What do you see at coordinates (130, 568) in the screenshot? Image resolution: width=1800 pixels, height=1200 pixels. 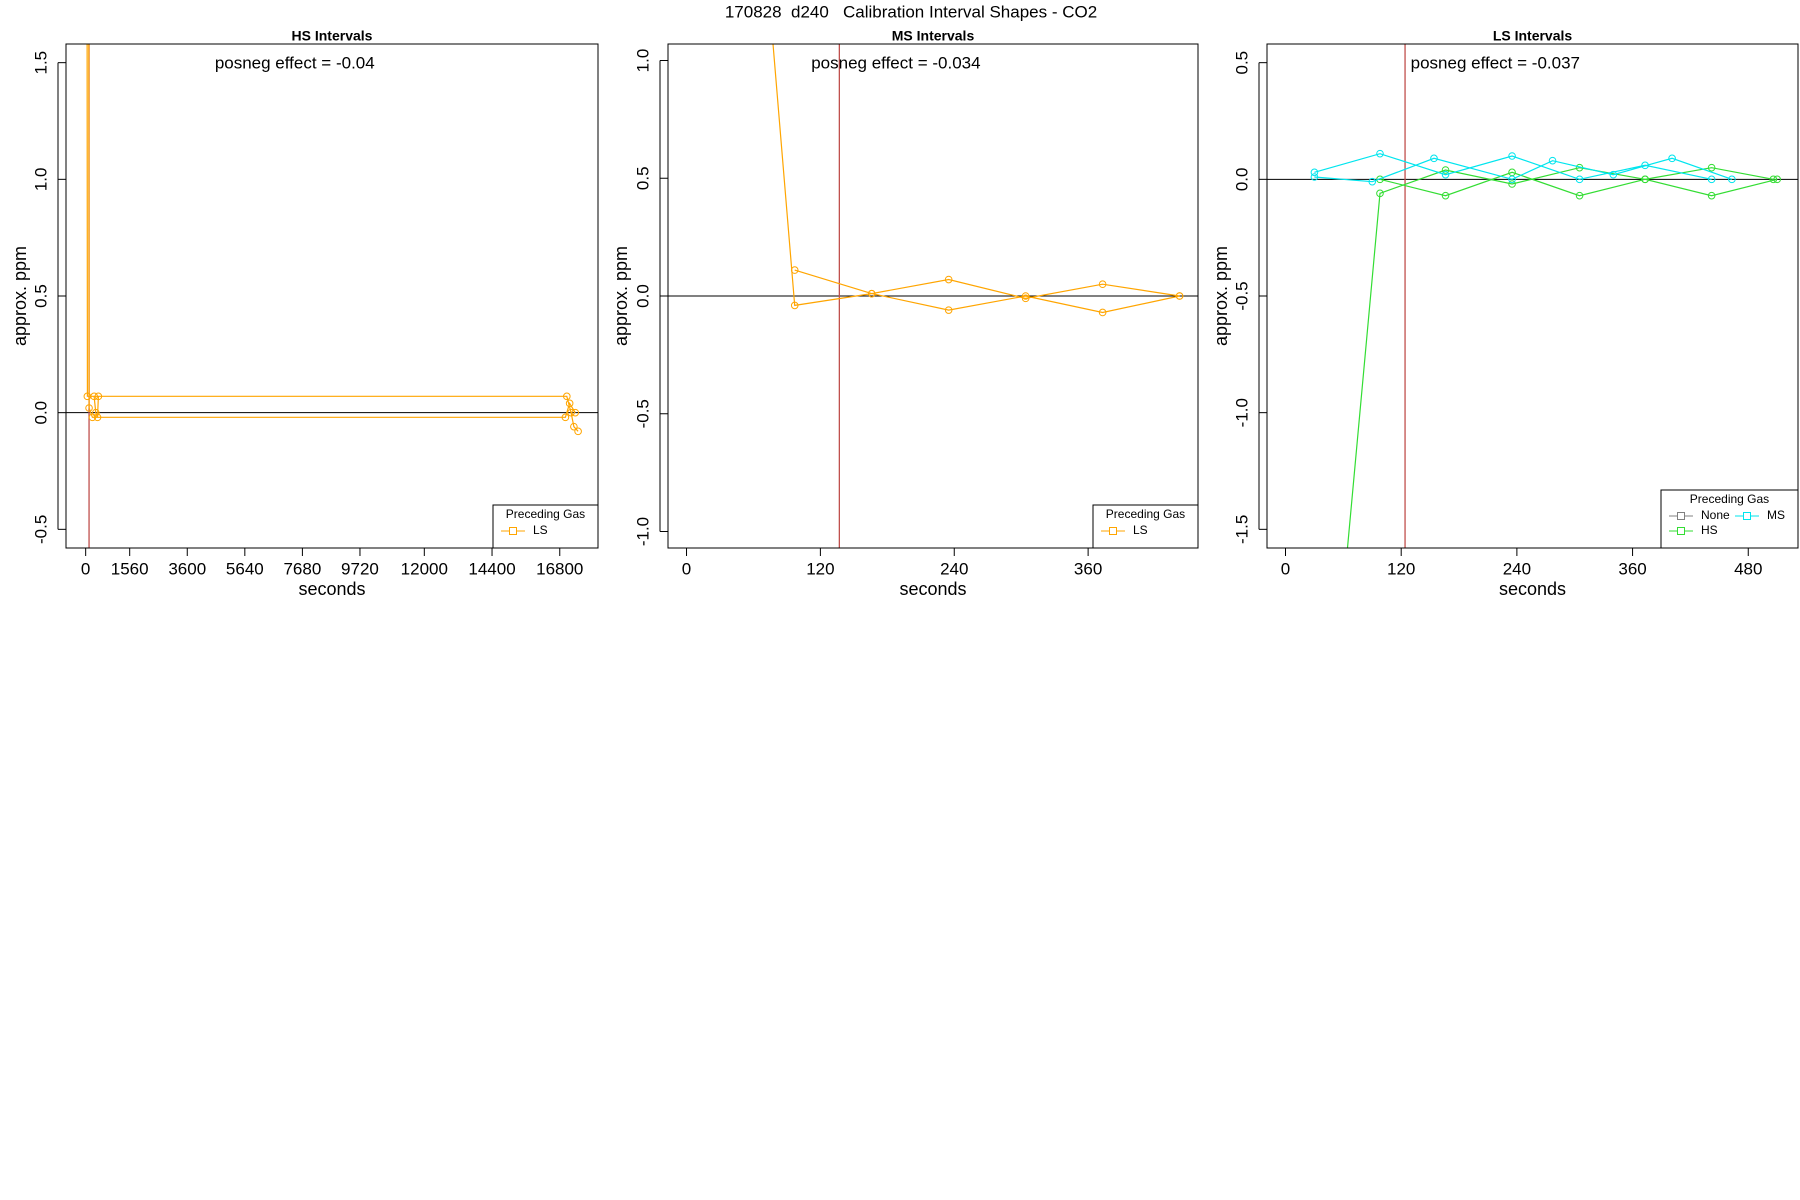 I see `x-tick-label: 1560` at bounding box center [130, 568].